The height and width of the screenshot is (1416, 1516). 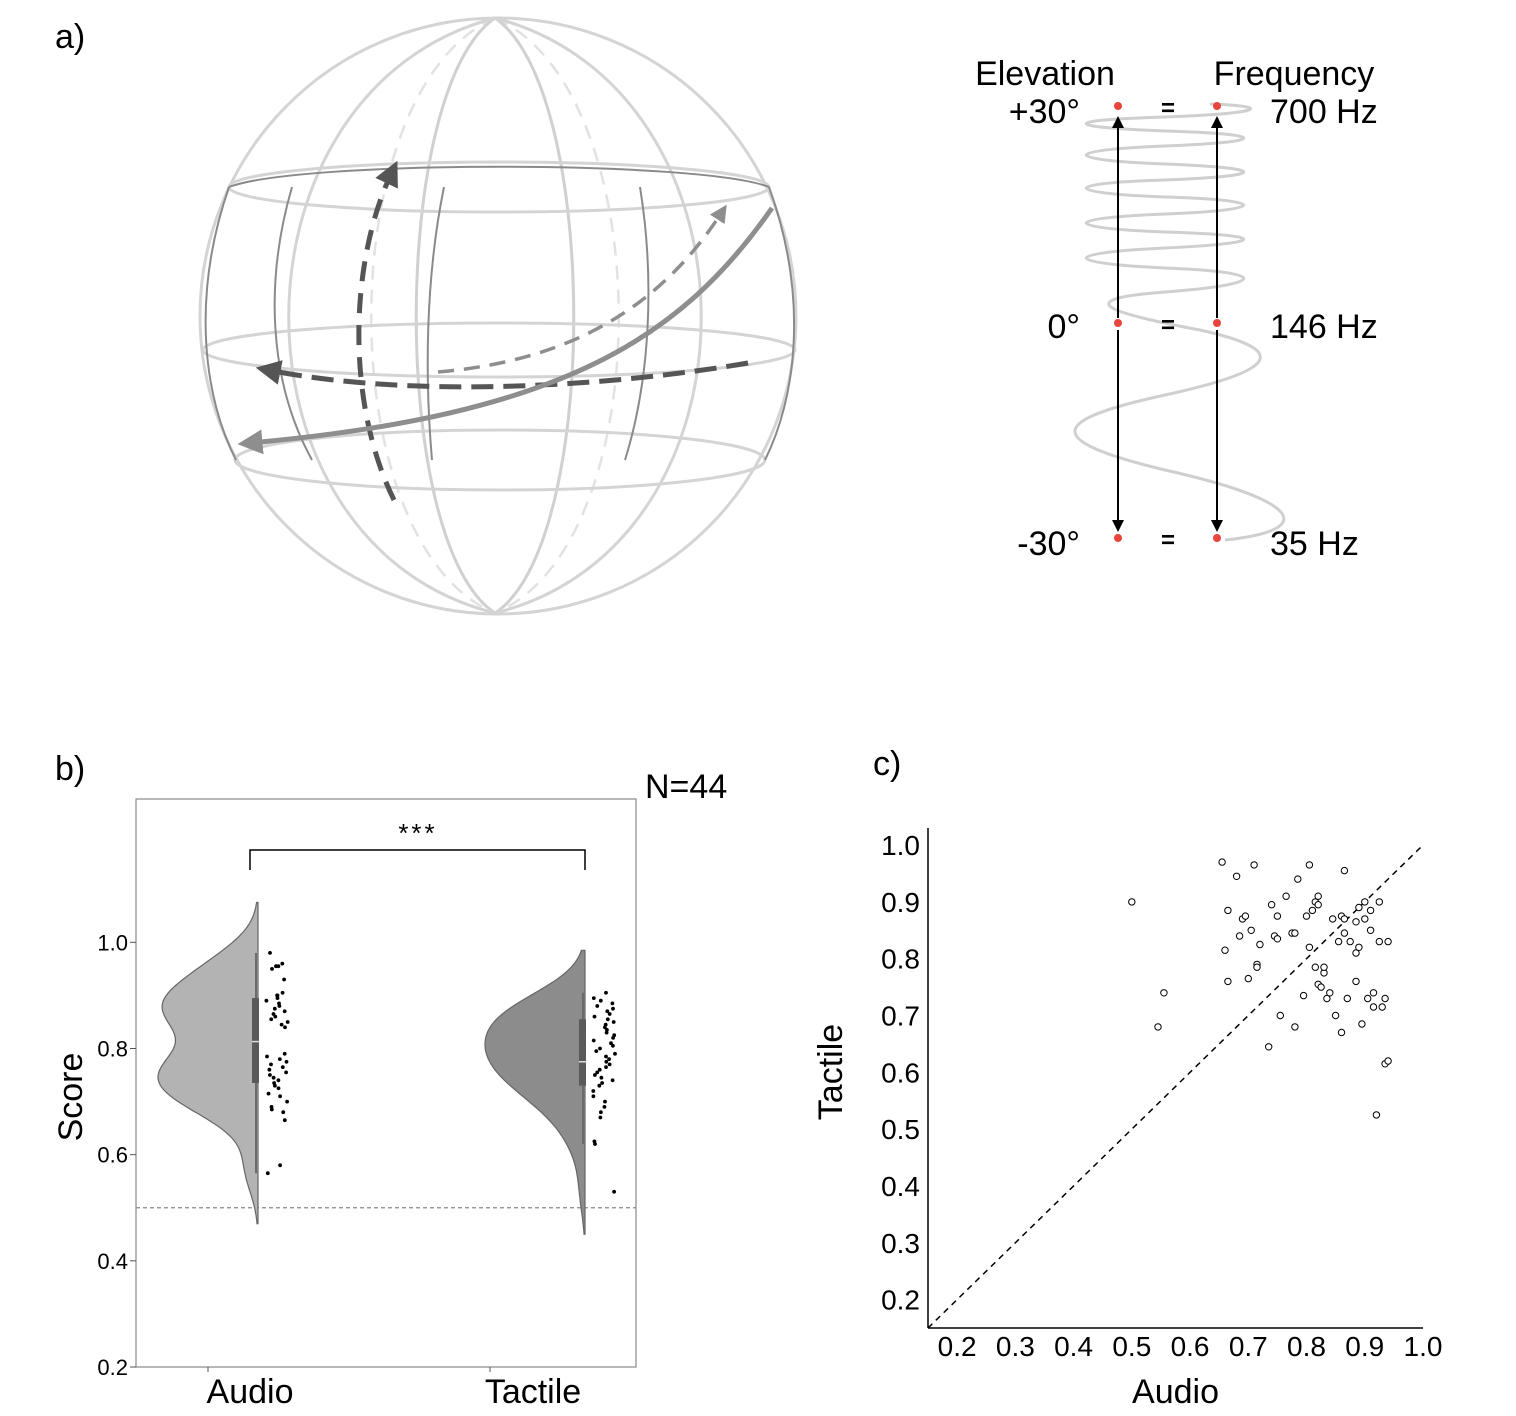 I want to click on panel-b-label: b), so click(x=70, y=769).